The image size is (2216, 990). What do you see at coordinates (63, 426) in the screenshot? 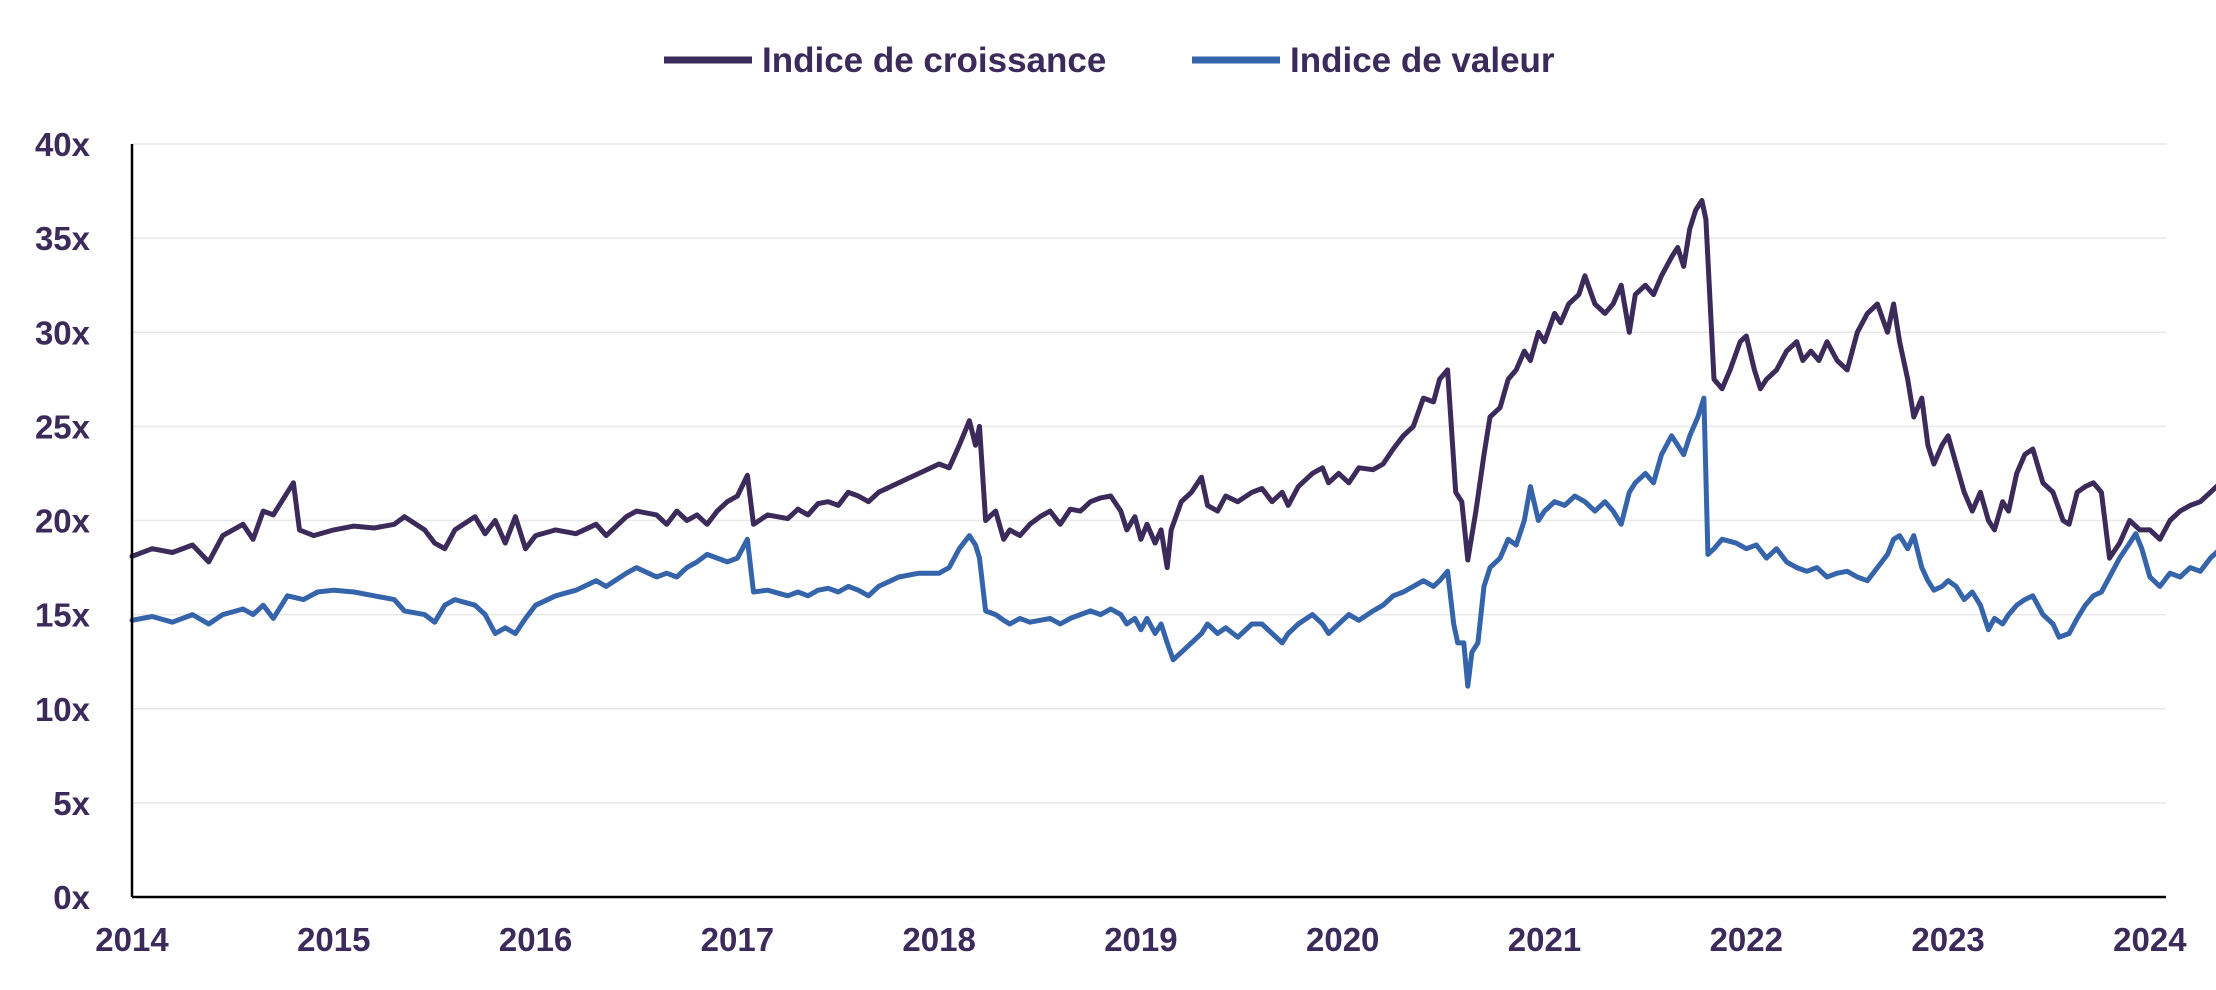
I see `y-tick-label: 25x` at bounding box center [63, 426].